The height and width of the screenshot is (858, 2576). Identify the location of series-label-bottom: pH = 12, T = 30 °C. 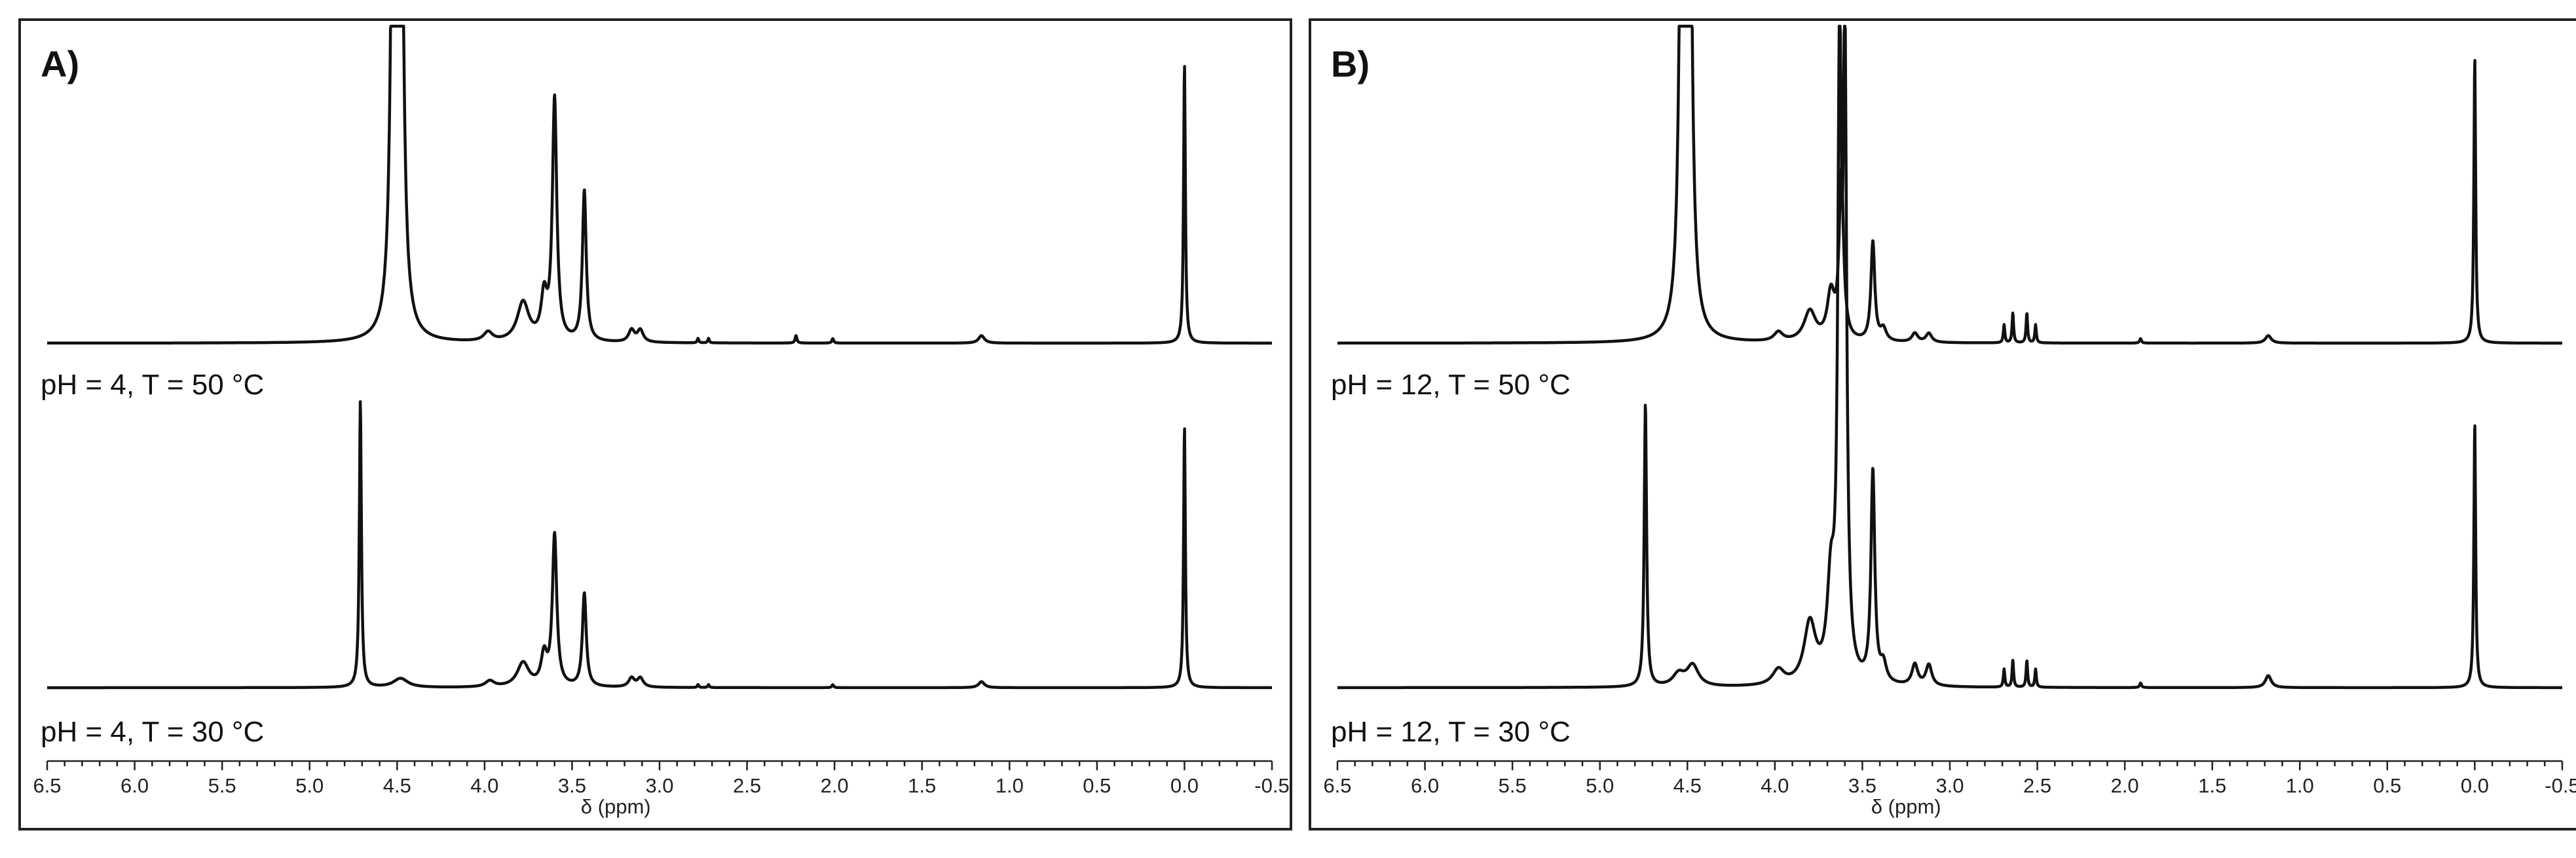
(1451, 732).